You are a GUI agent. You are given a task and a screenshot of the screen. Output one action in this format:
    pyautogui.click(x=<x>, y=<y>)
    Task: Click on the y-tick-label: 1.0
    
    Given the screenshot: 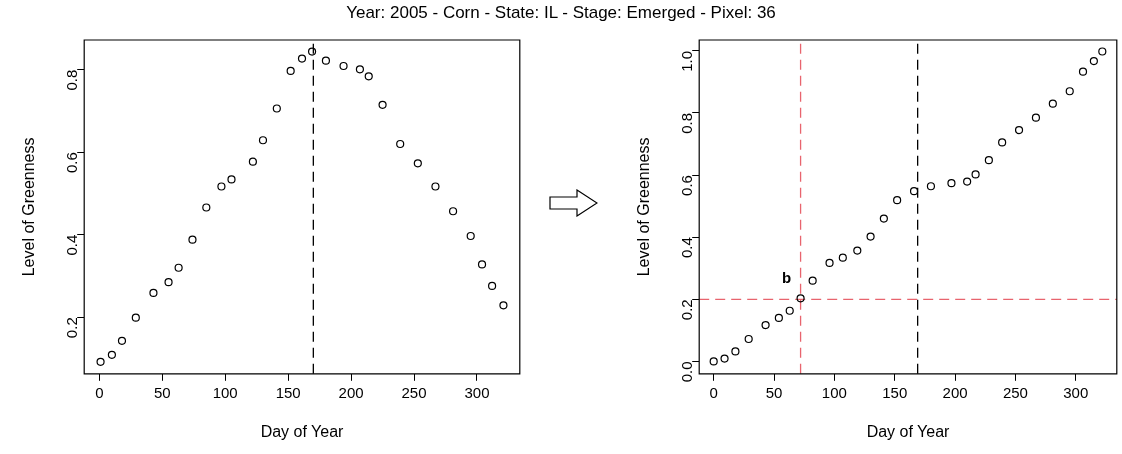 What is the action you would take?
    pyautogui.click(x=687, y=61)
    